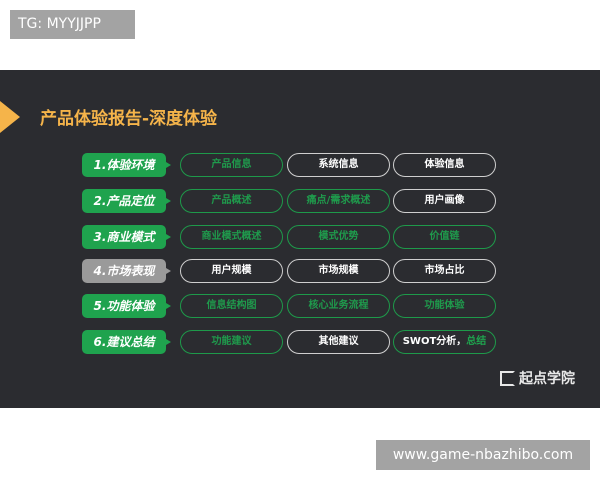  What do you see at coordinates (72, 24) in the screenshot?
I see `watermark-top: TG: MYYJJPP` at bounding box center [72, 24].